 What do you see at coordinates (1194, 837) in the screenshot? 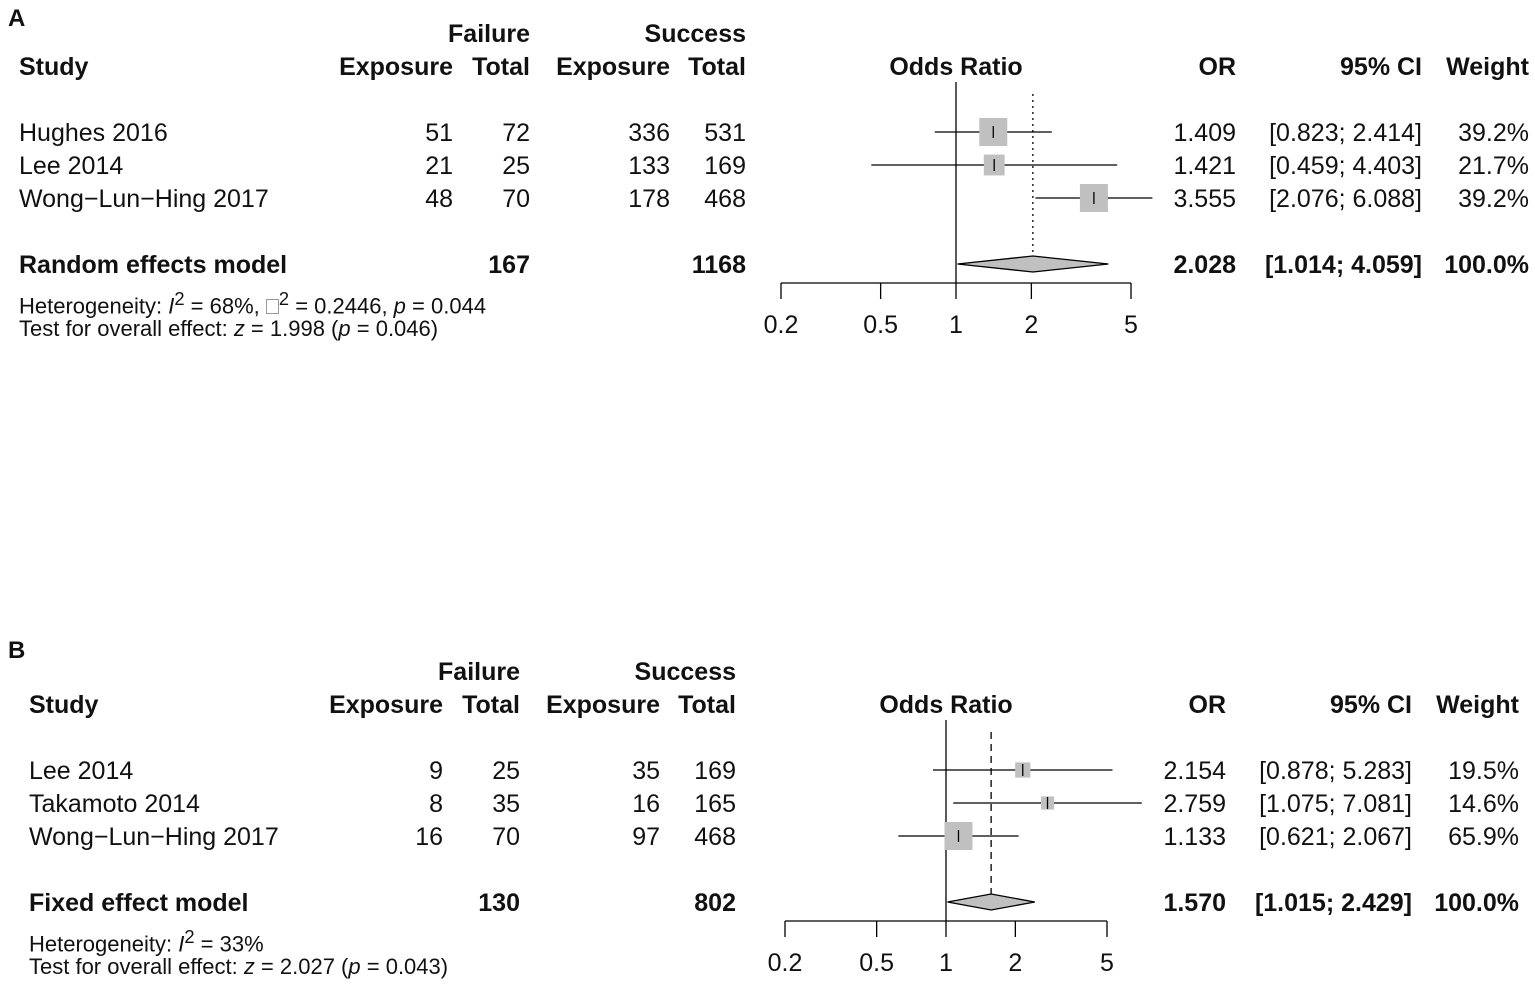
I see `or-value: 1.133` at bounding box center [1194, 837].